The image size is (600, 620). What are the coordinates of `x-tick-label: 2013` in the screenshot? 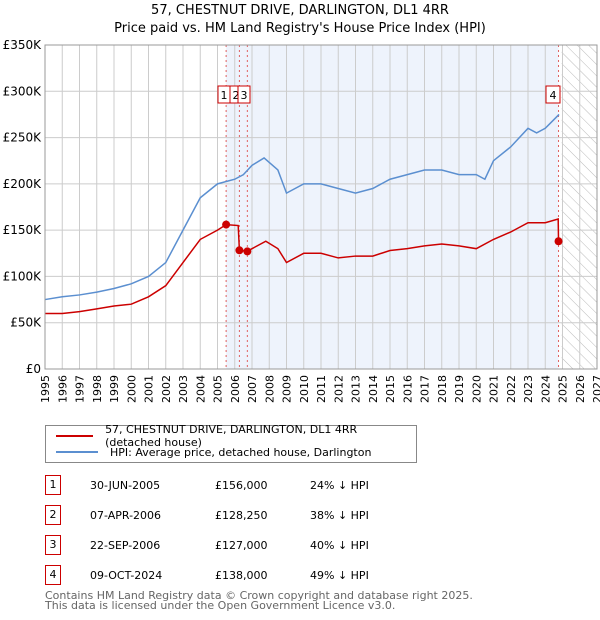 It's located at (356, 389).